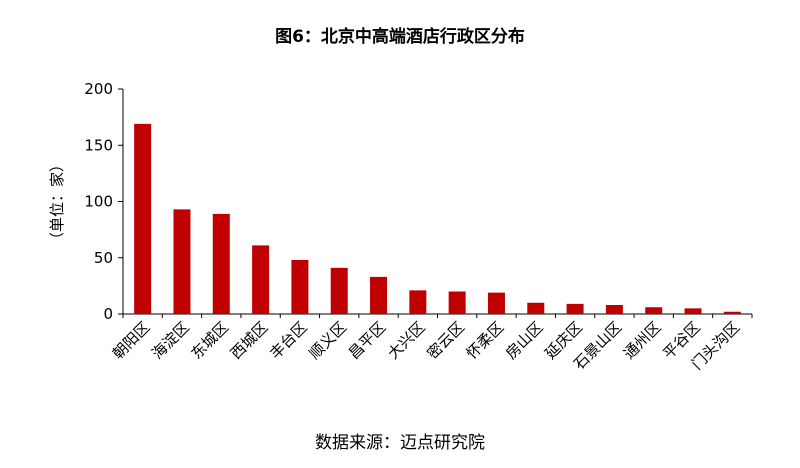 The image size is (800, 468). Describe the element at coordinates (485, 340) in the screenshot. I see `x-category-label: 怀柔区` at that location.